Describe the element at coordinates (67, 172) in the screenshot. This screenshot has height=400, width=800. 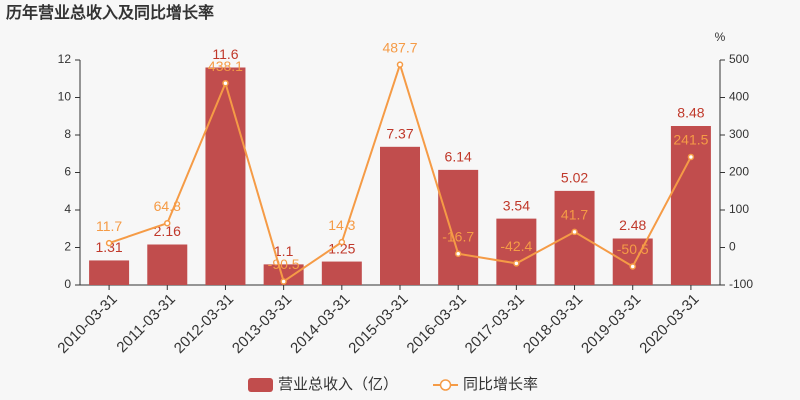
I see `y-tick-label: 6` at that location.